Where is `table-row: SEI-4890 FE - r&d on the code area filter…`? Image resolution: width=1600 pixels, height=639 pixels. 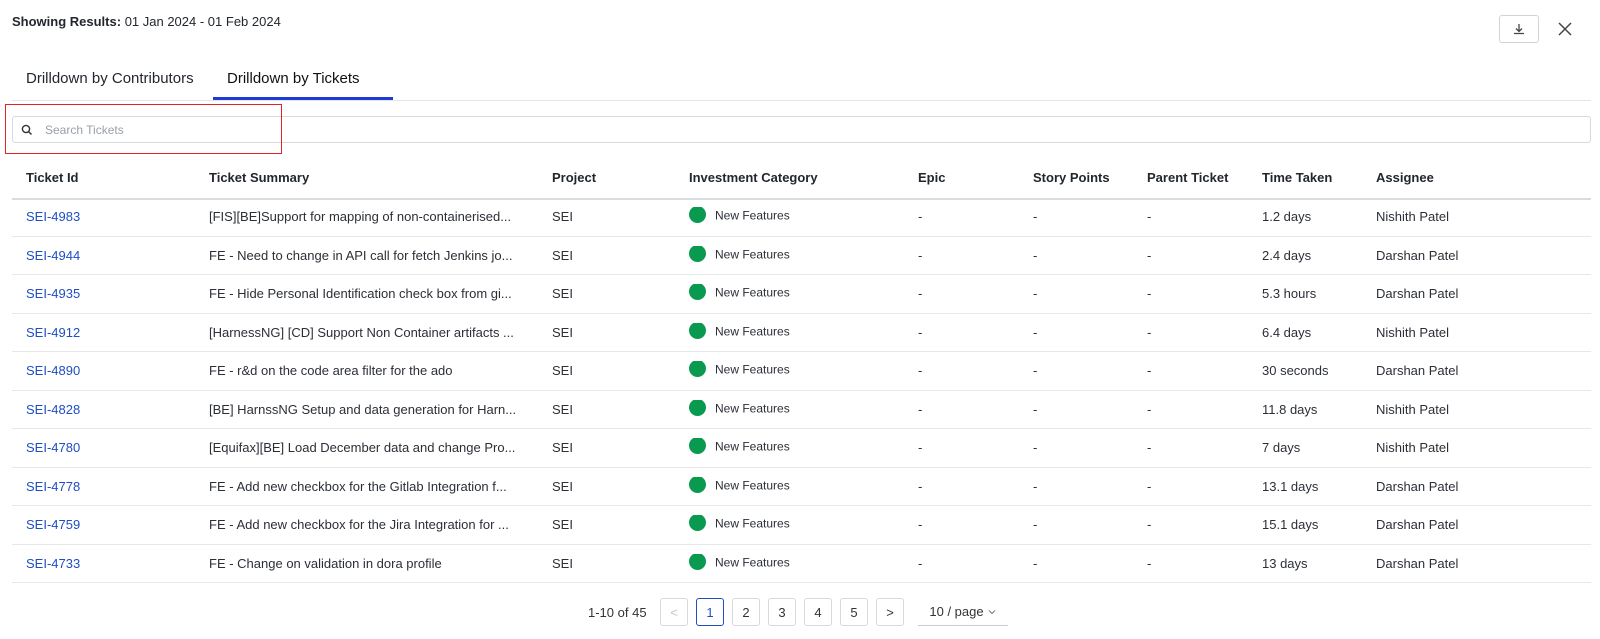
table-row: SEI-4890 FE - r&d on the code area filter… is located at coordinates (801, 371).